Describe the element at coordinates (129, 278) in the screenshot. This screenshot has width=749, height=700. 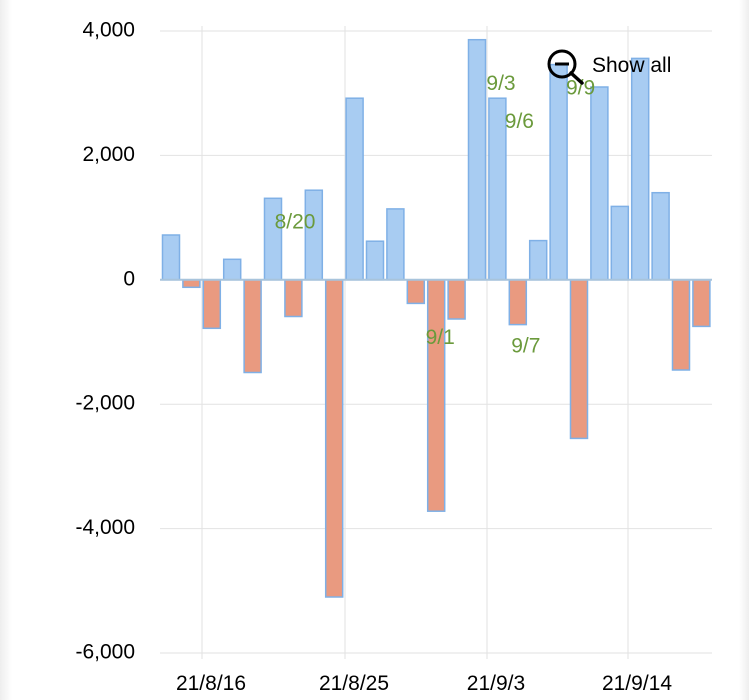
I see `y-tick-label: 0` at that location.